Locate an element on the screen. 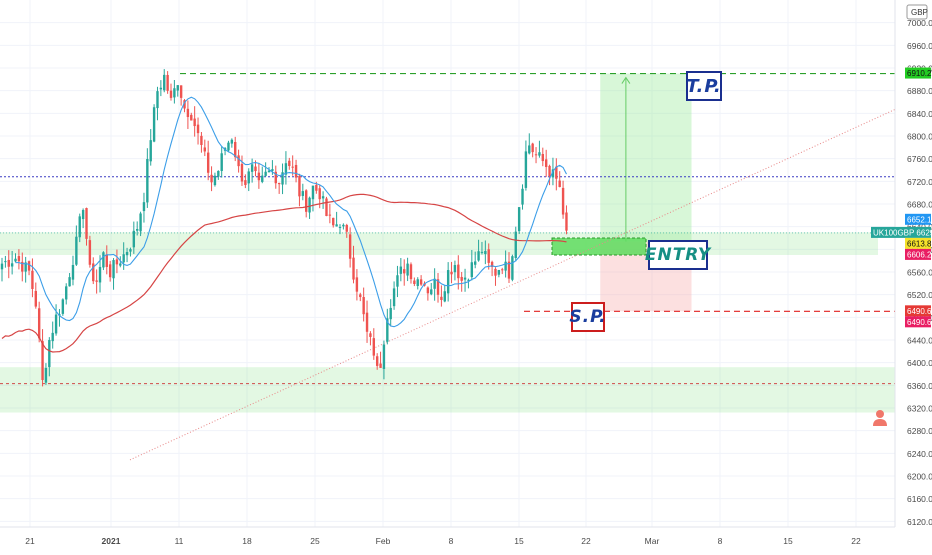 This screenshot has width=932, height=555. entry-box is located at coordinates (599, 246).